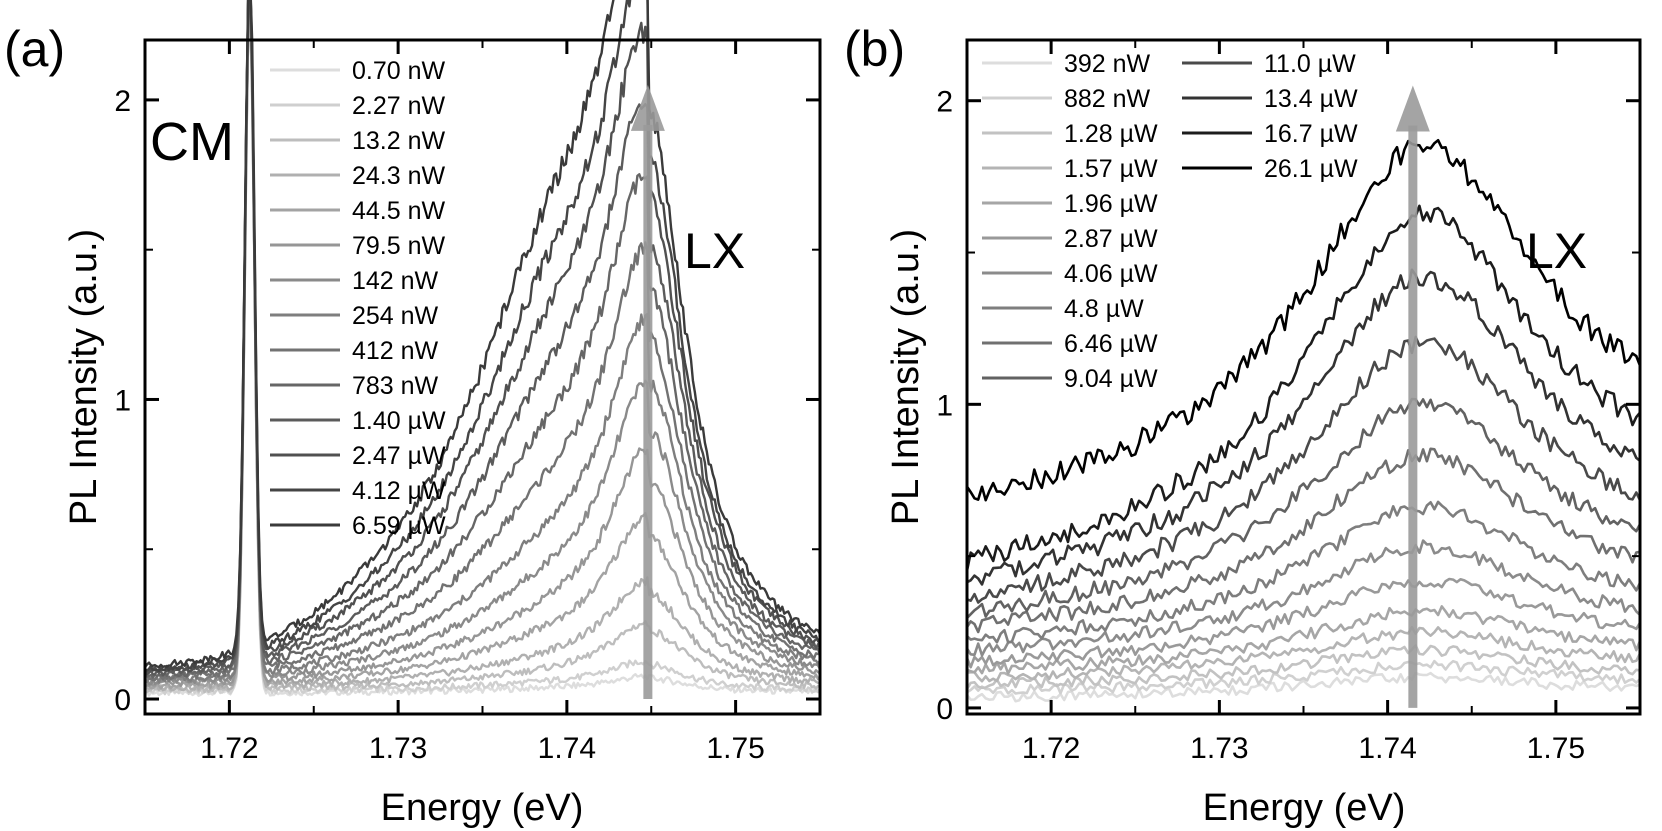  I want to click on panel-b-legend-label: 882 nW, so click(1107, 99).